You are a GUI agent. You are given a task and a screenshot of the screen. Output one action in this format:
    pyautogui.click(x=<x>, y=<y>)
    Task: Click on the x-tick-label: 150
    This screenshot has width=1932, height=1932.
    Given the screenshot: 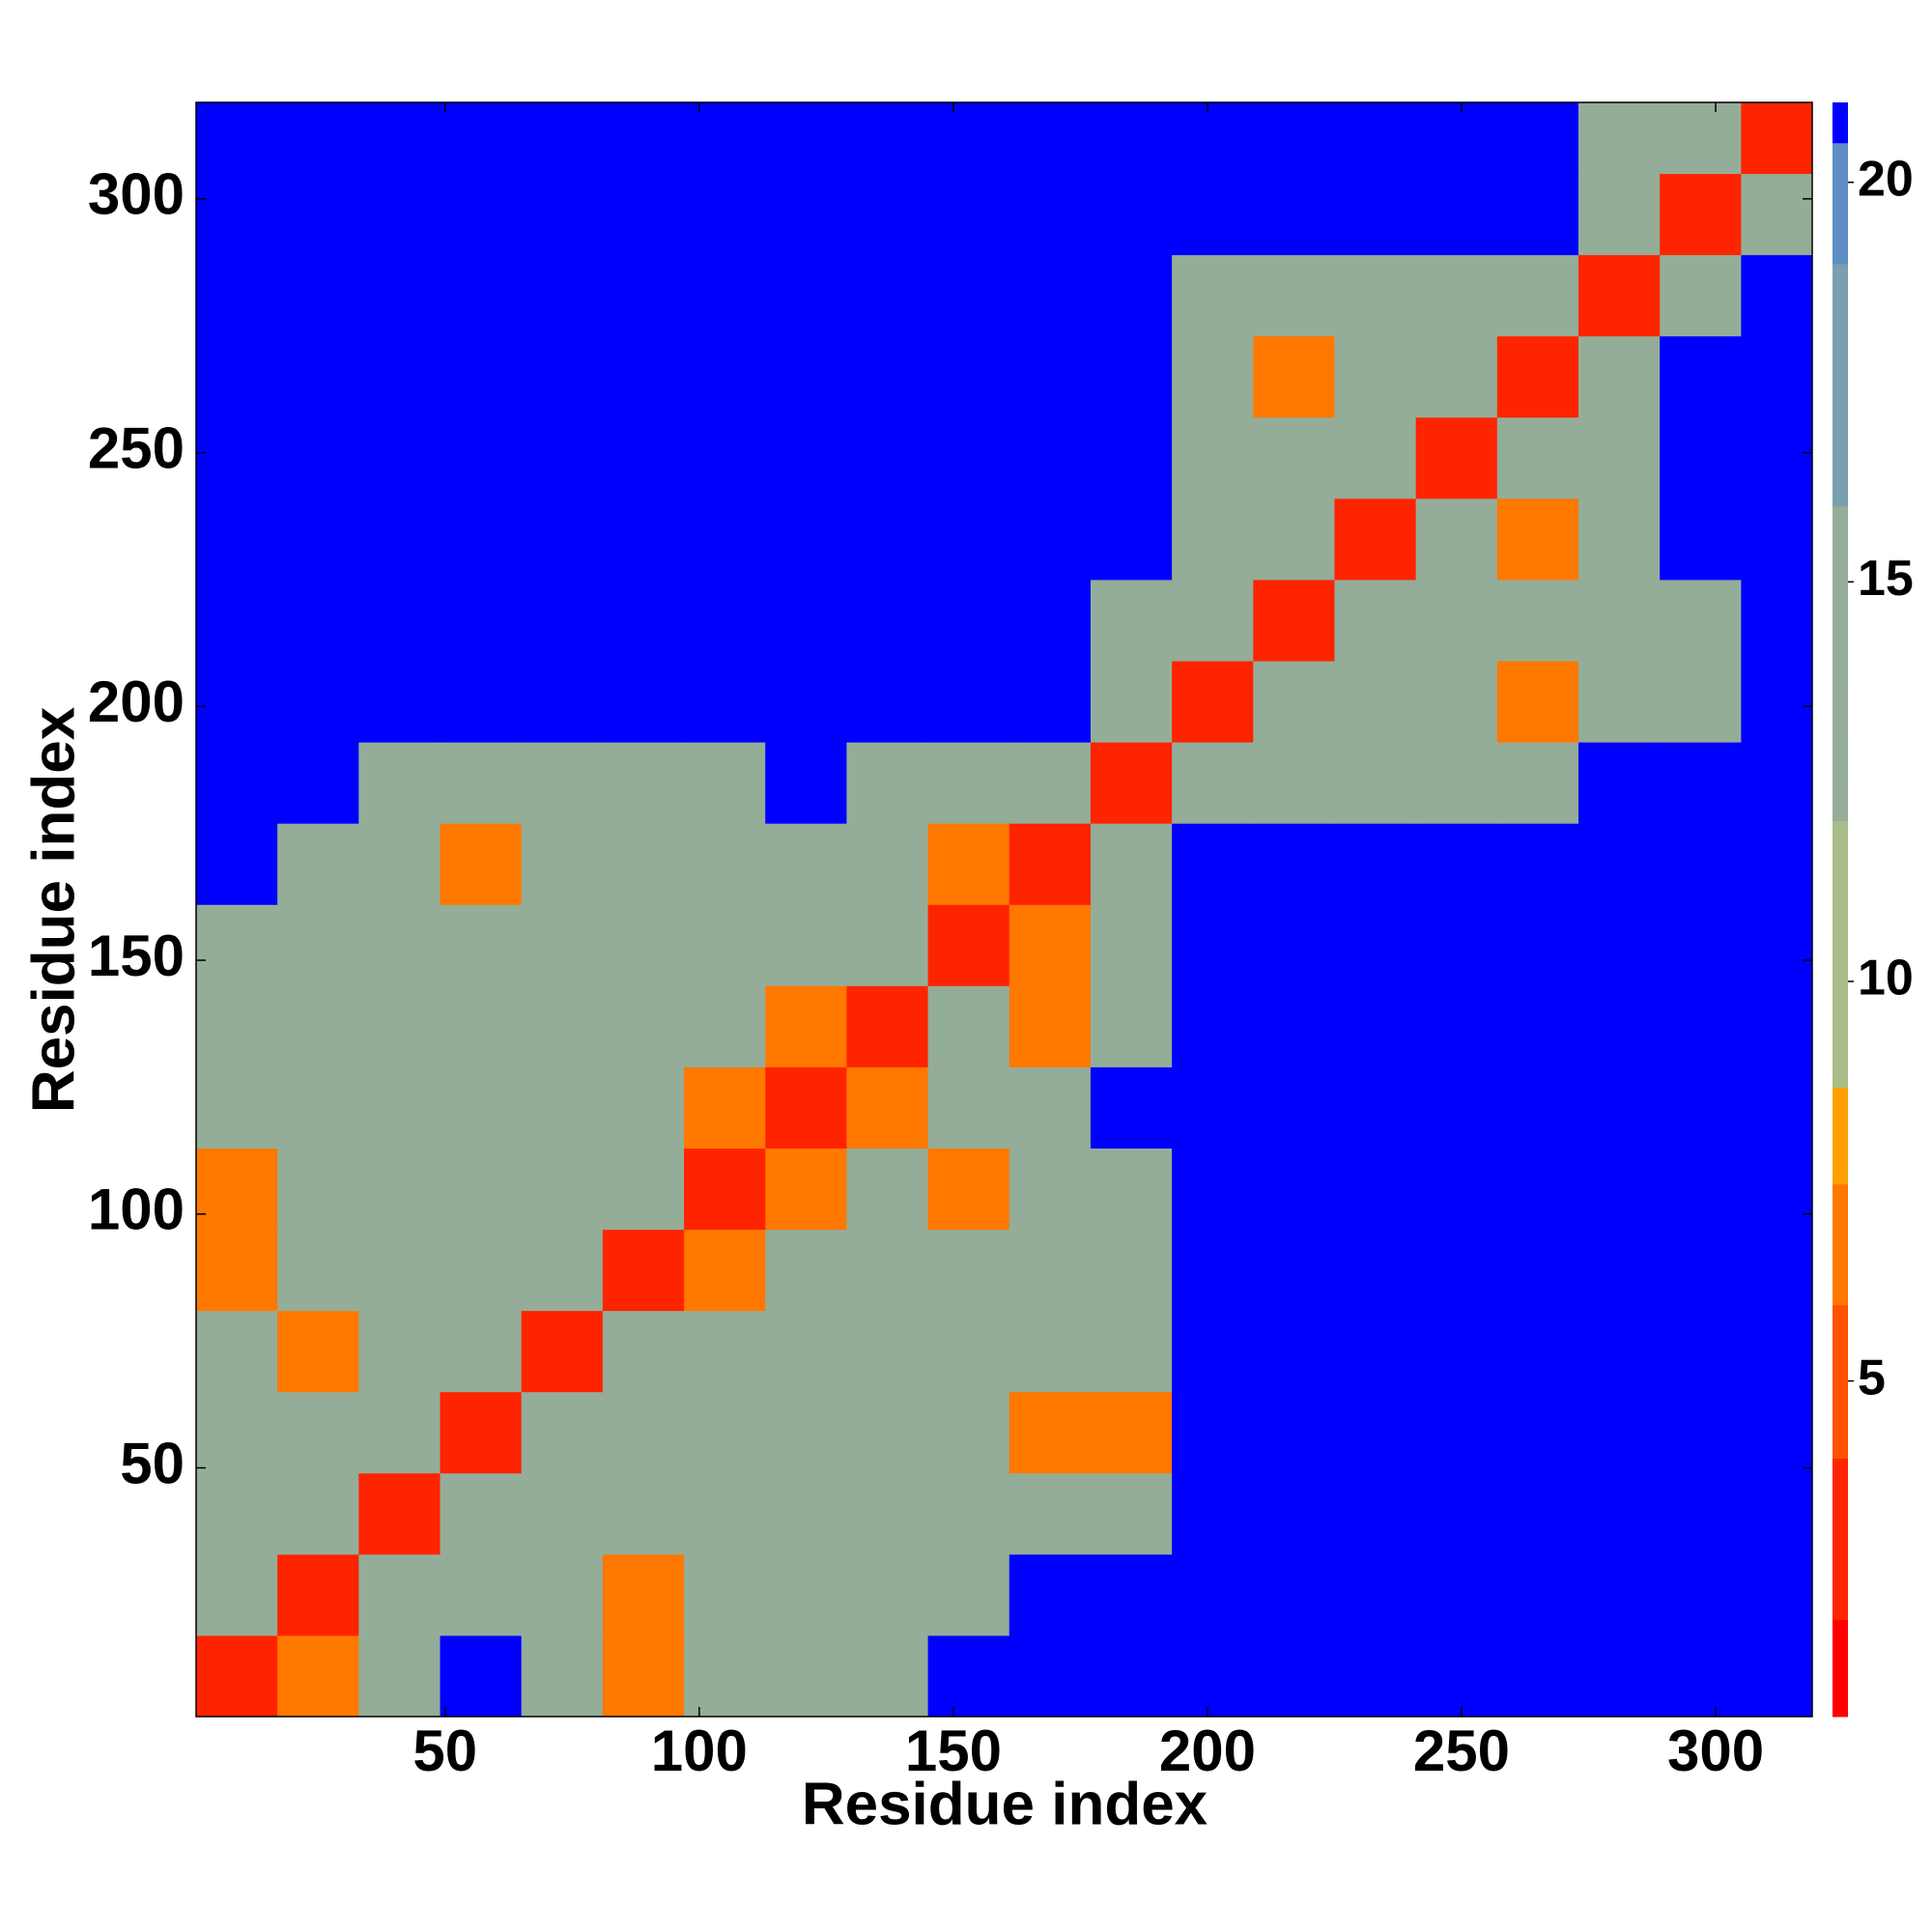 What is the action you would take?
    pyautogui.click(x=953, y=1751)
    